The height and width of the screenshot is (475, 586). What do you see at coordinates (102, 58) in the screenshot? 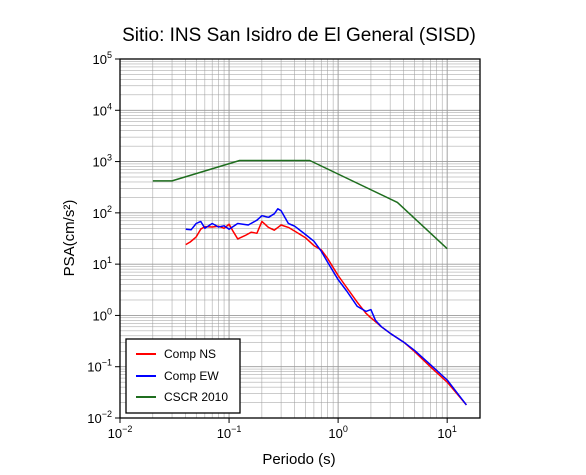
I see `y-tick-label: 10⁵` at bounding box center [102, 58].